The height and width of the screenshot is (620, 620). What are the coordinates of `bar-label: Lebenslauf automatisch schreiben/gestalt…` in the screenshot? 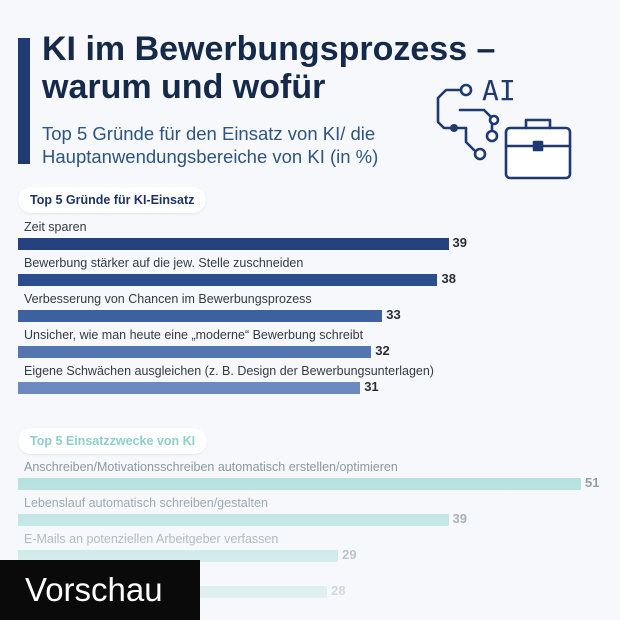 It's located at (146, 503).